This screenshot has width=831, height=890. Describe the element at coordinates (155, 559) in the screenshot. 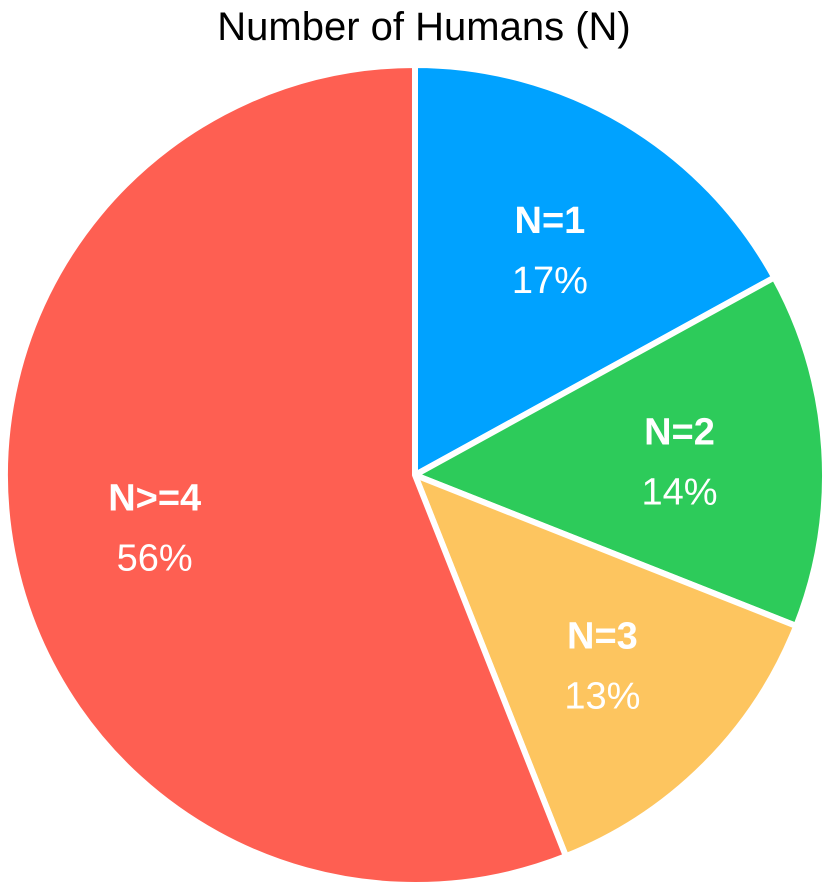

I see `slice-percent-n4: 56%` at that location.